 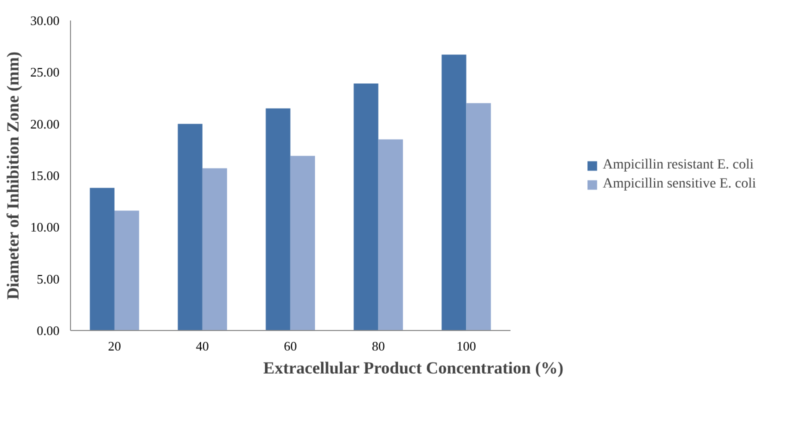 I want to click on y-tick-label: 25.00, so click(x=45, y=72).